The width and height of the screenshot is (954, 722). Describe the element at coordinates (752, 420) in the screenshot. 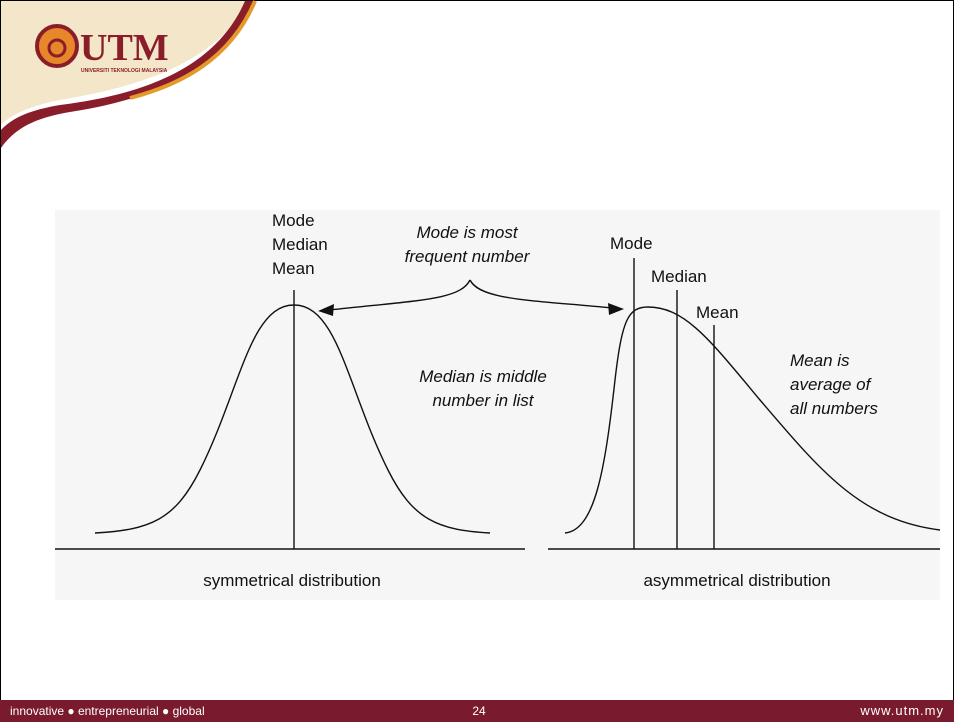

I see `skewed-curve` at that location.